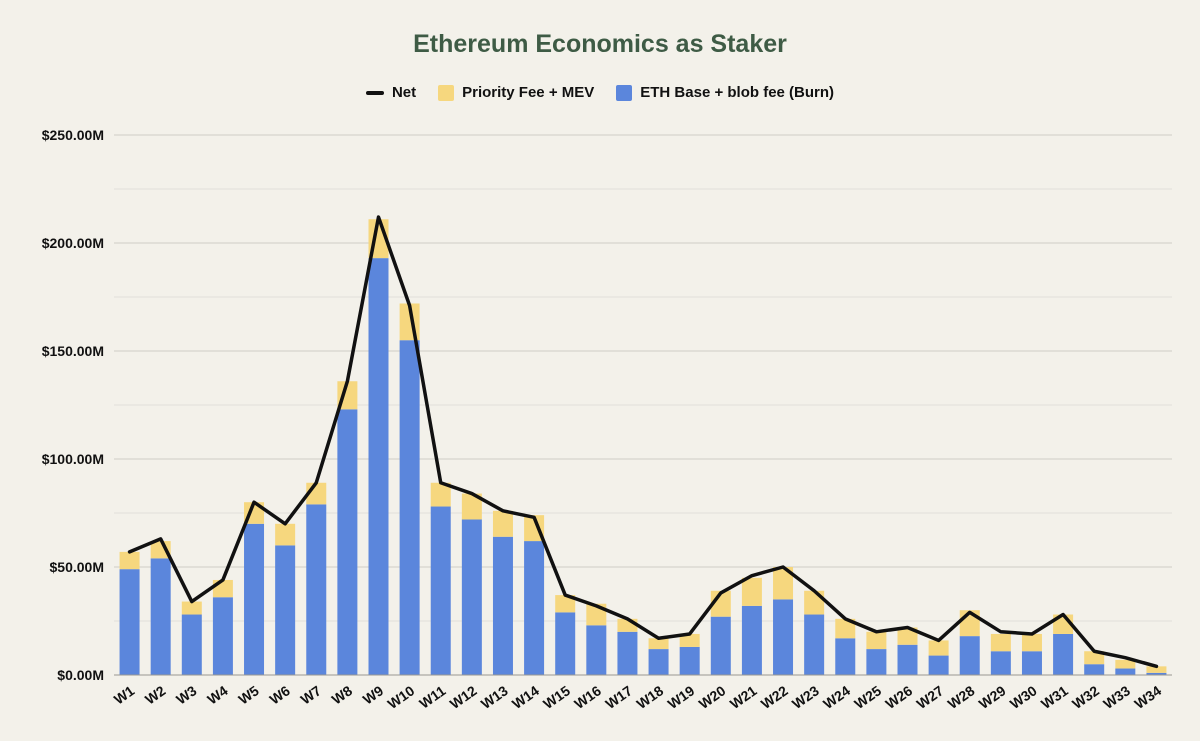 This screenshot has width=1200, height=741. What do you see at coordinates (77, 567) in the screenshot?
I see `y-tick-label: $50.00M` at bounding box center [77, 567].